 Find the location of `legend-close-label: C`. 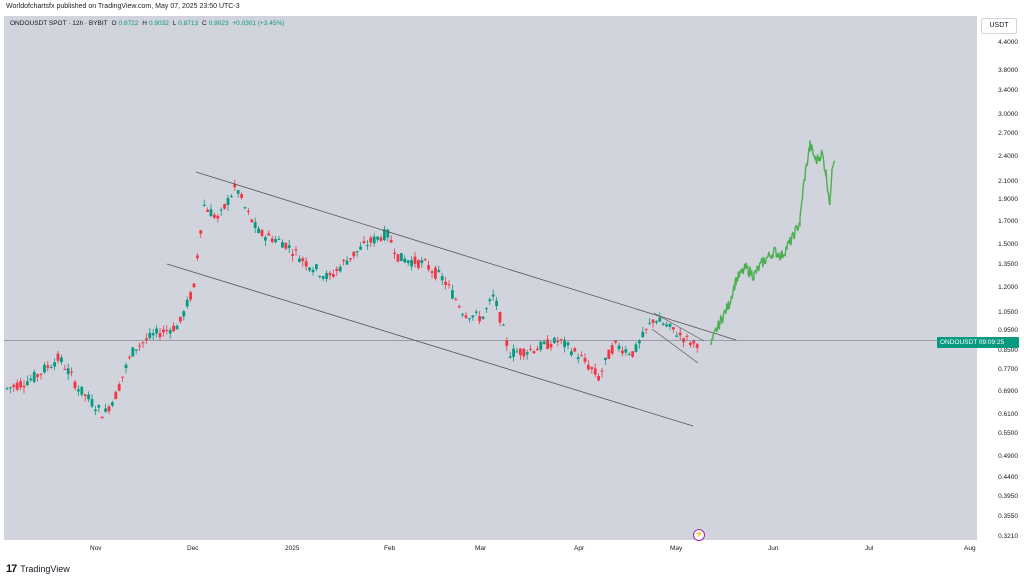

legend-close-label: C is located at coordinates (204, 23).